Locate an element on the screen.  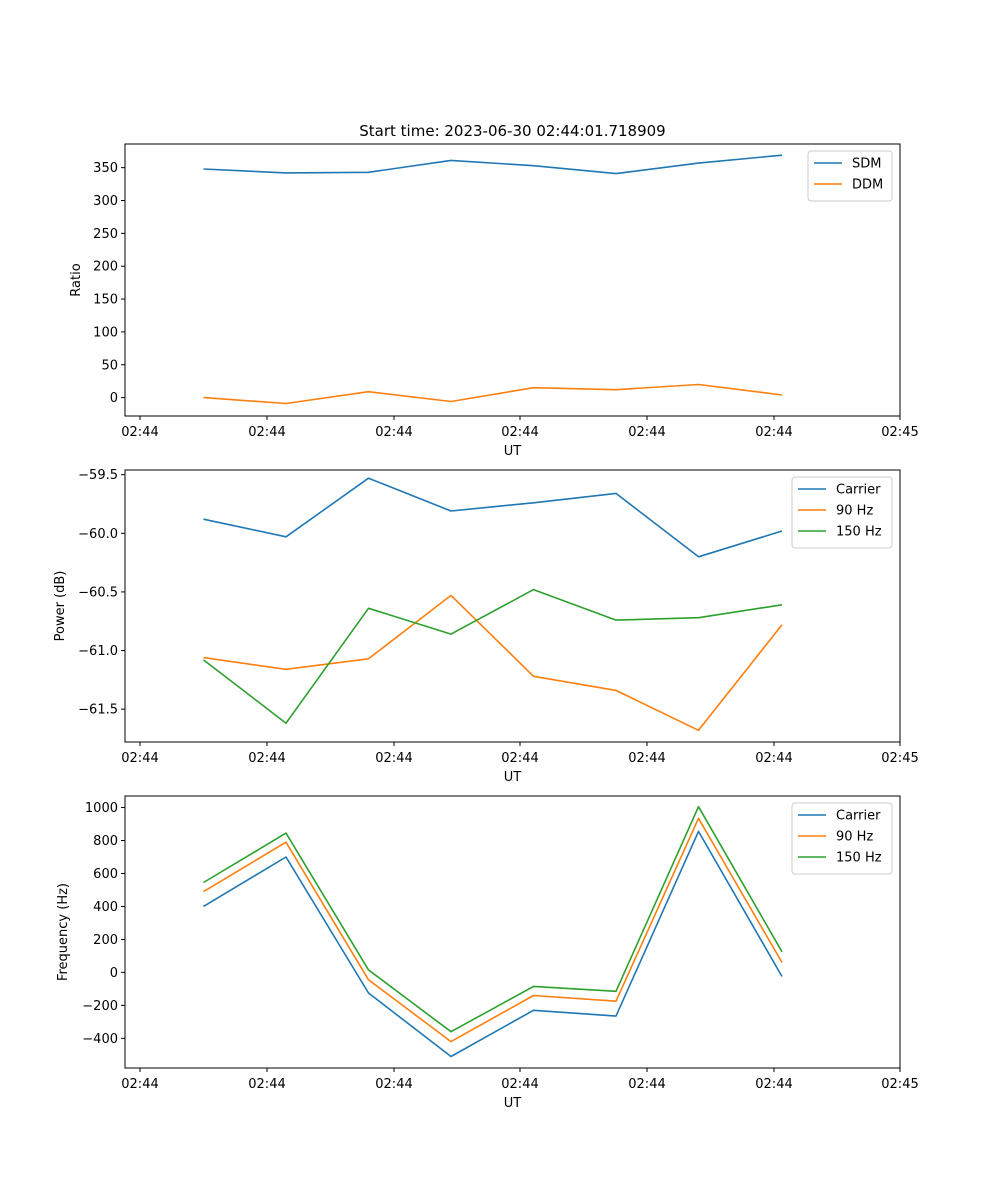
y-tick-label: 100 is located at coordinates (105, 332).